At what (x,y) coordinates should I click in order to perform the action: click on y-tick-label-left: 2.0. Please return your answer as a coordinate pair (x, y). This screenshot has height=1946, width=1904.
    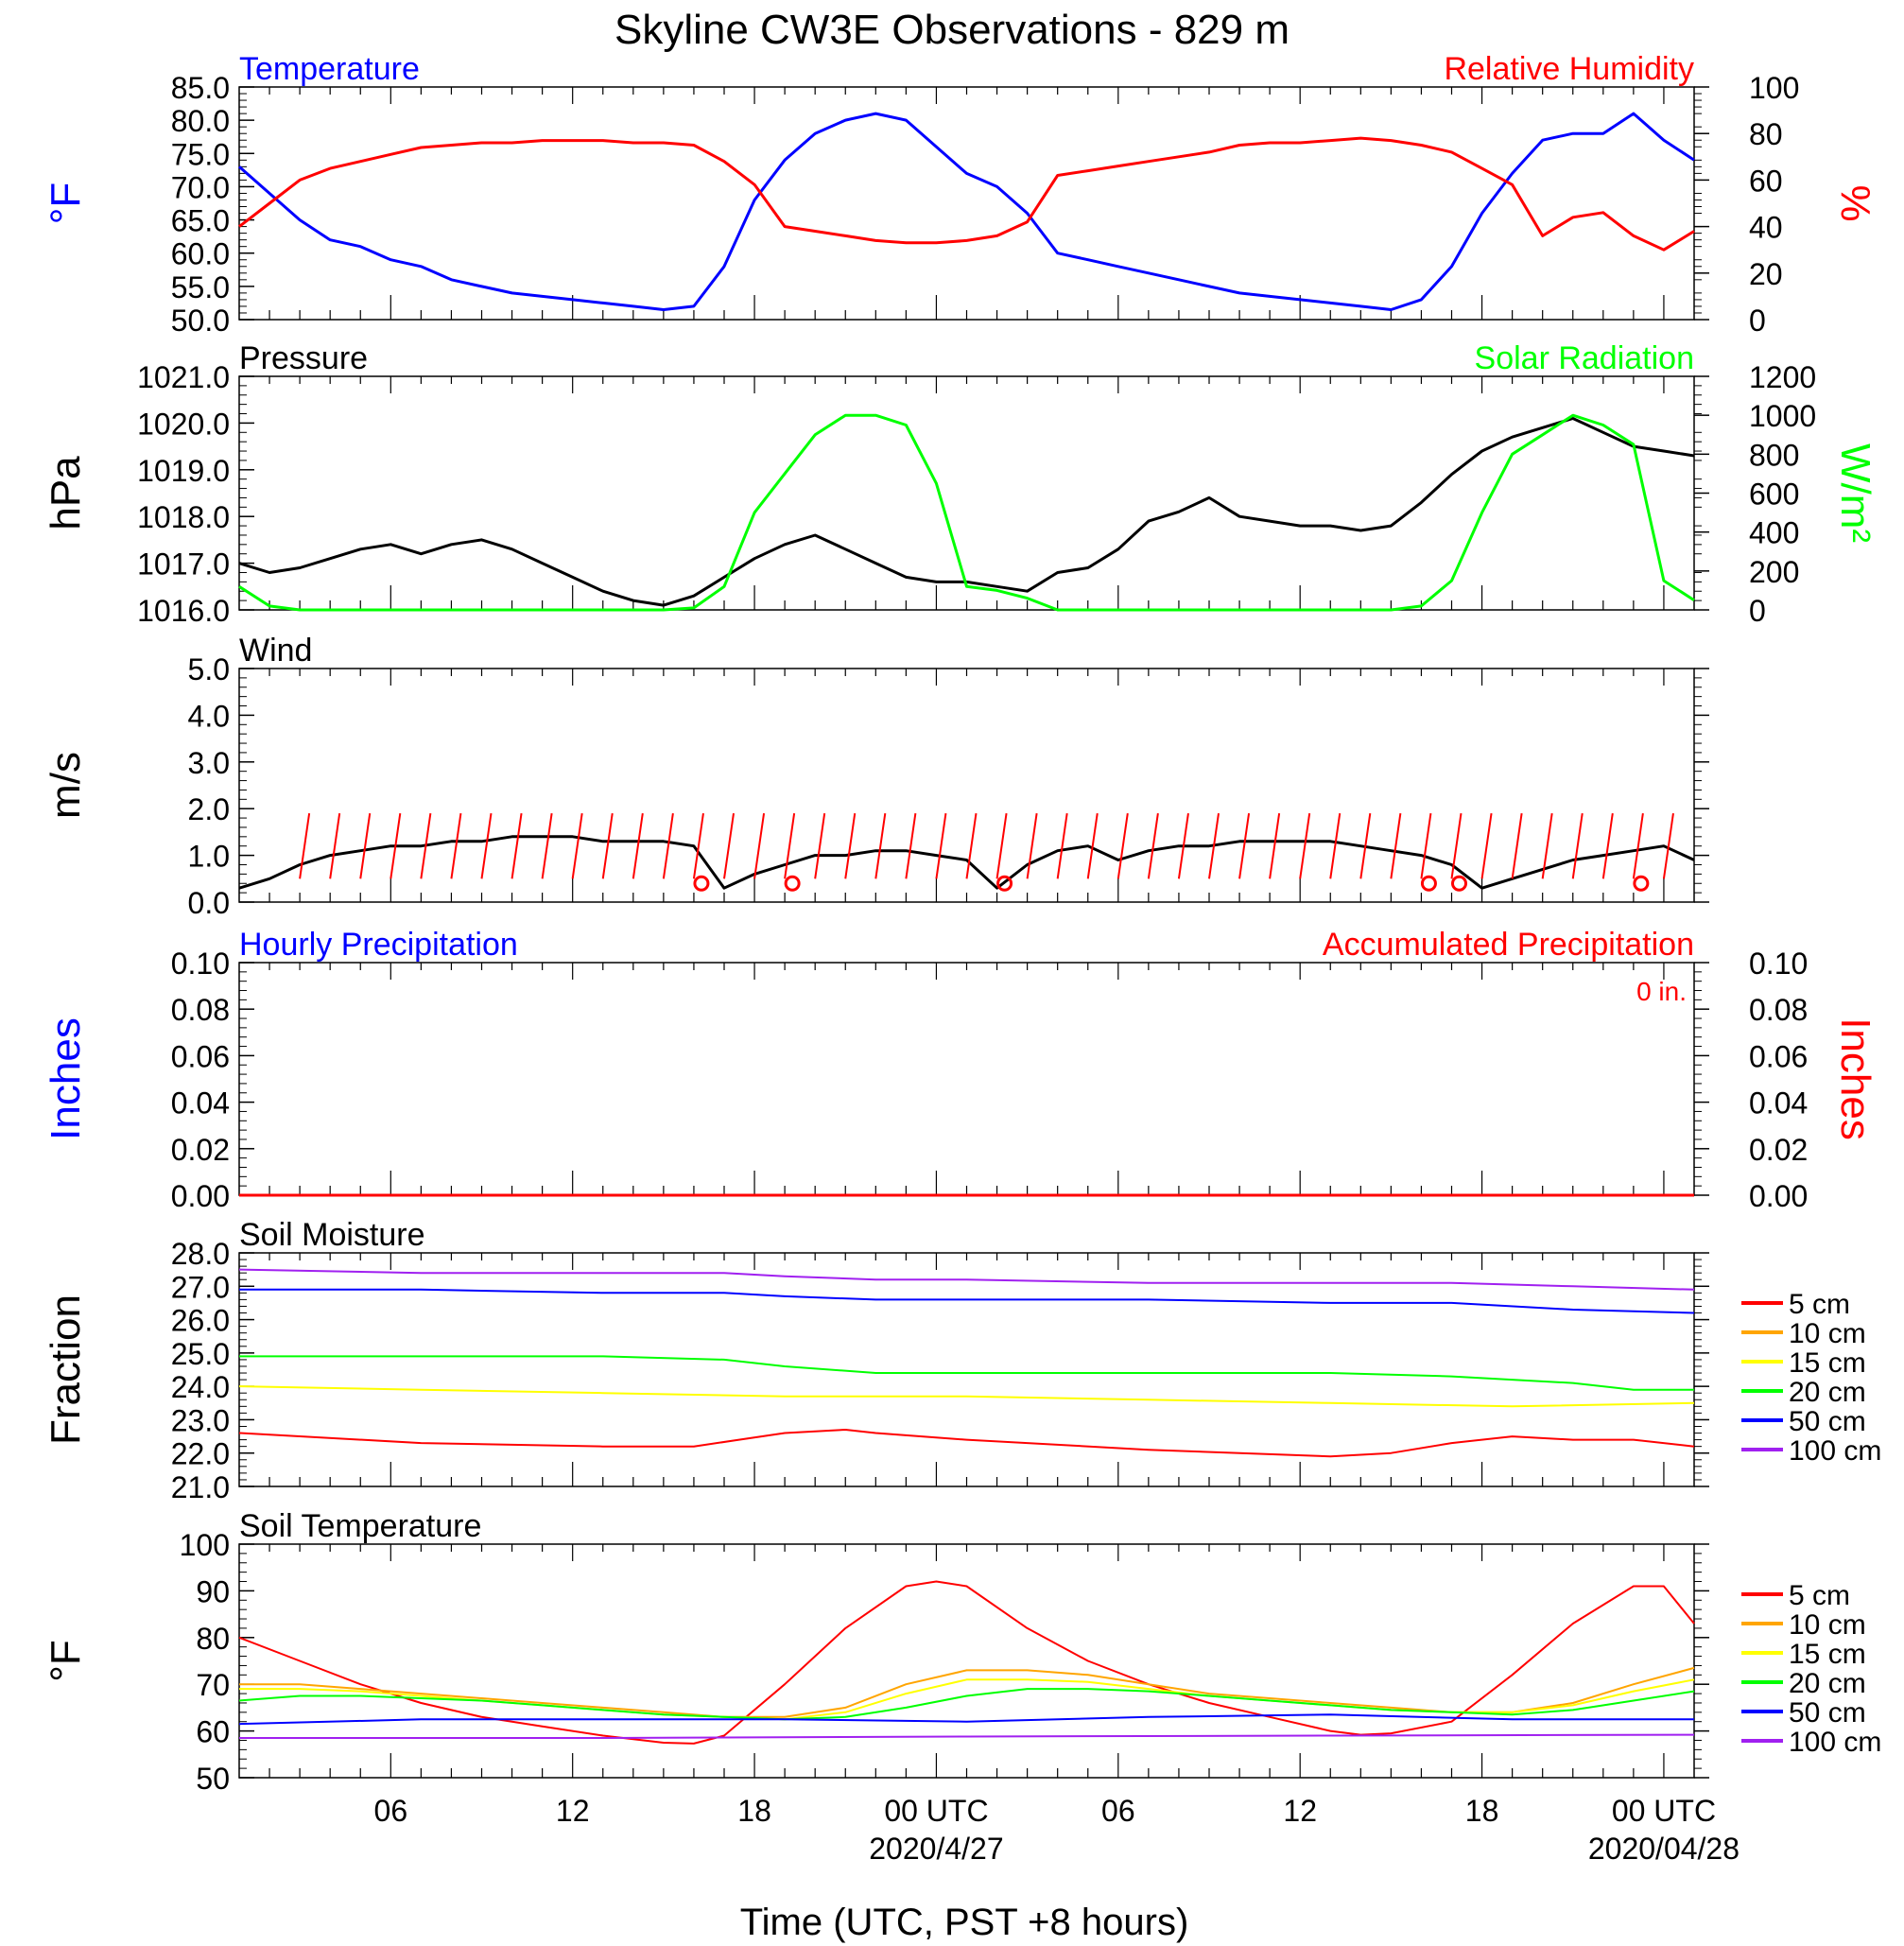
    Looking at the image, I should click on (209, 809).